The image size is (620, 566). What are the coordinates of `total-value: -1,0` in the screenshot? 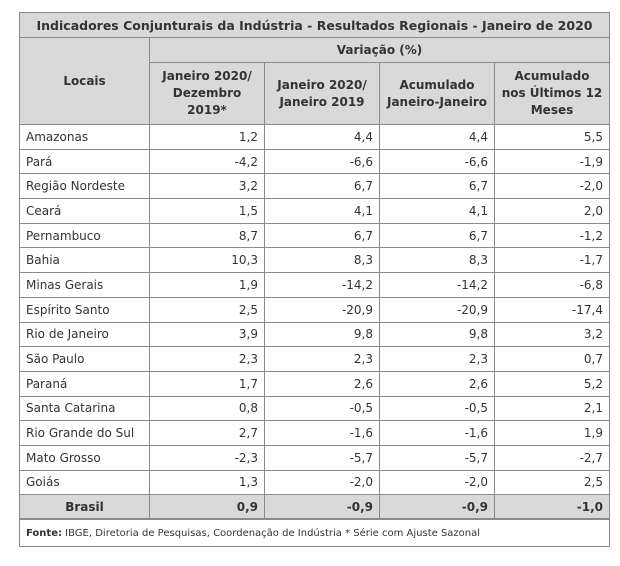 It's located at (552, 507).